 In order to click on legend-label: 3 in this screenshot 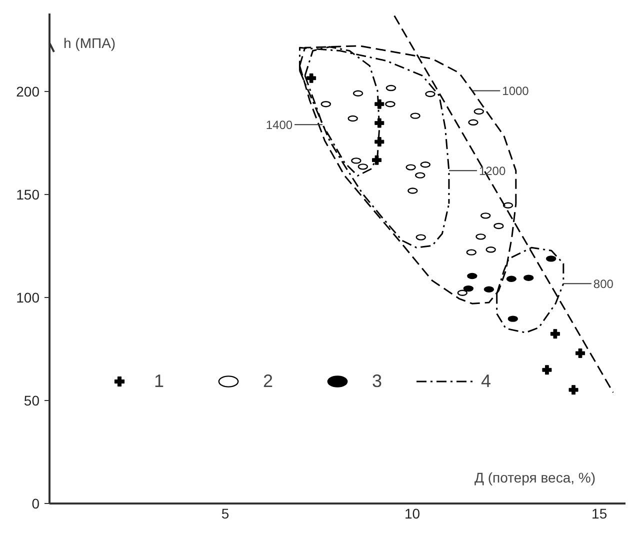, I will do `click(378, 381)`.